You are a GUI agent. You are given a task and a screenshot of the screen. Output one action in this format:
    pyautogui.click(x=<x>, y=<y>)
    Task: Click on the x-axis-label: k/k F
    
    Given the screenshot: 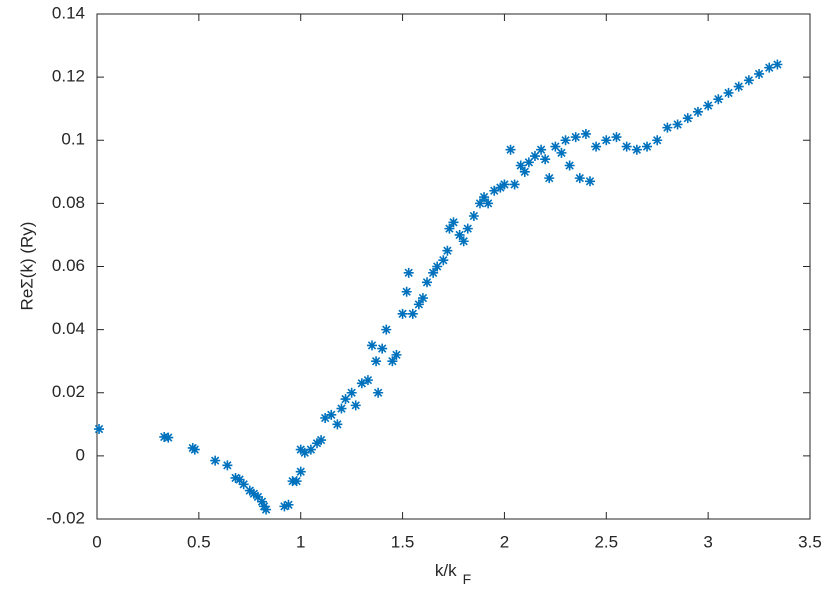 What is the action you would take?
    pyautogui.click(x=453, y=573)
    